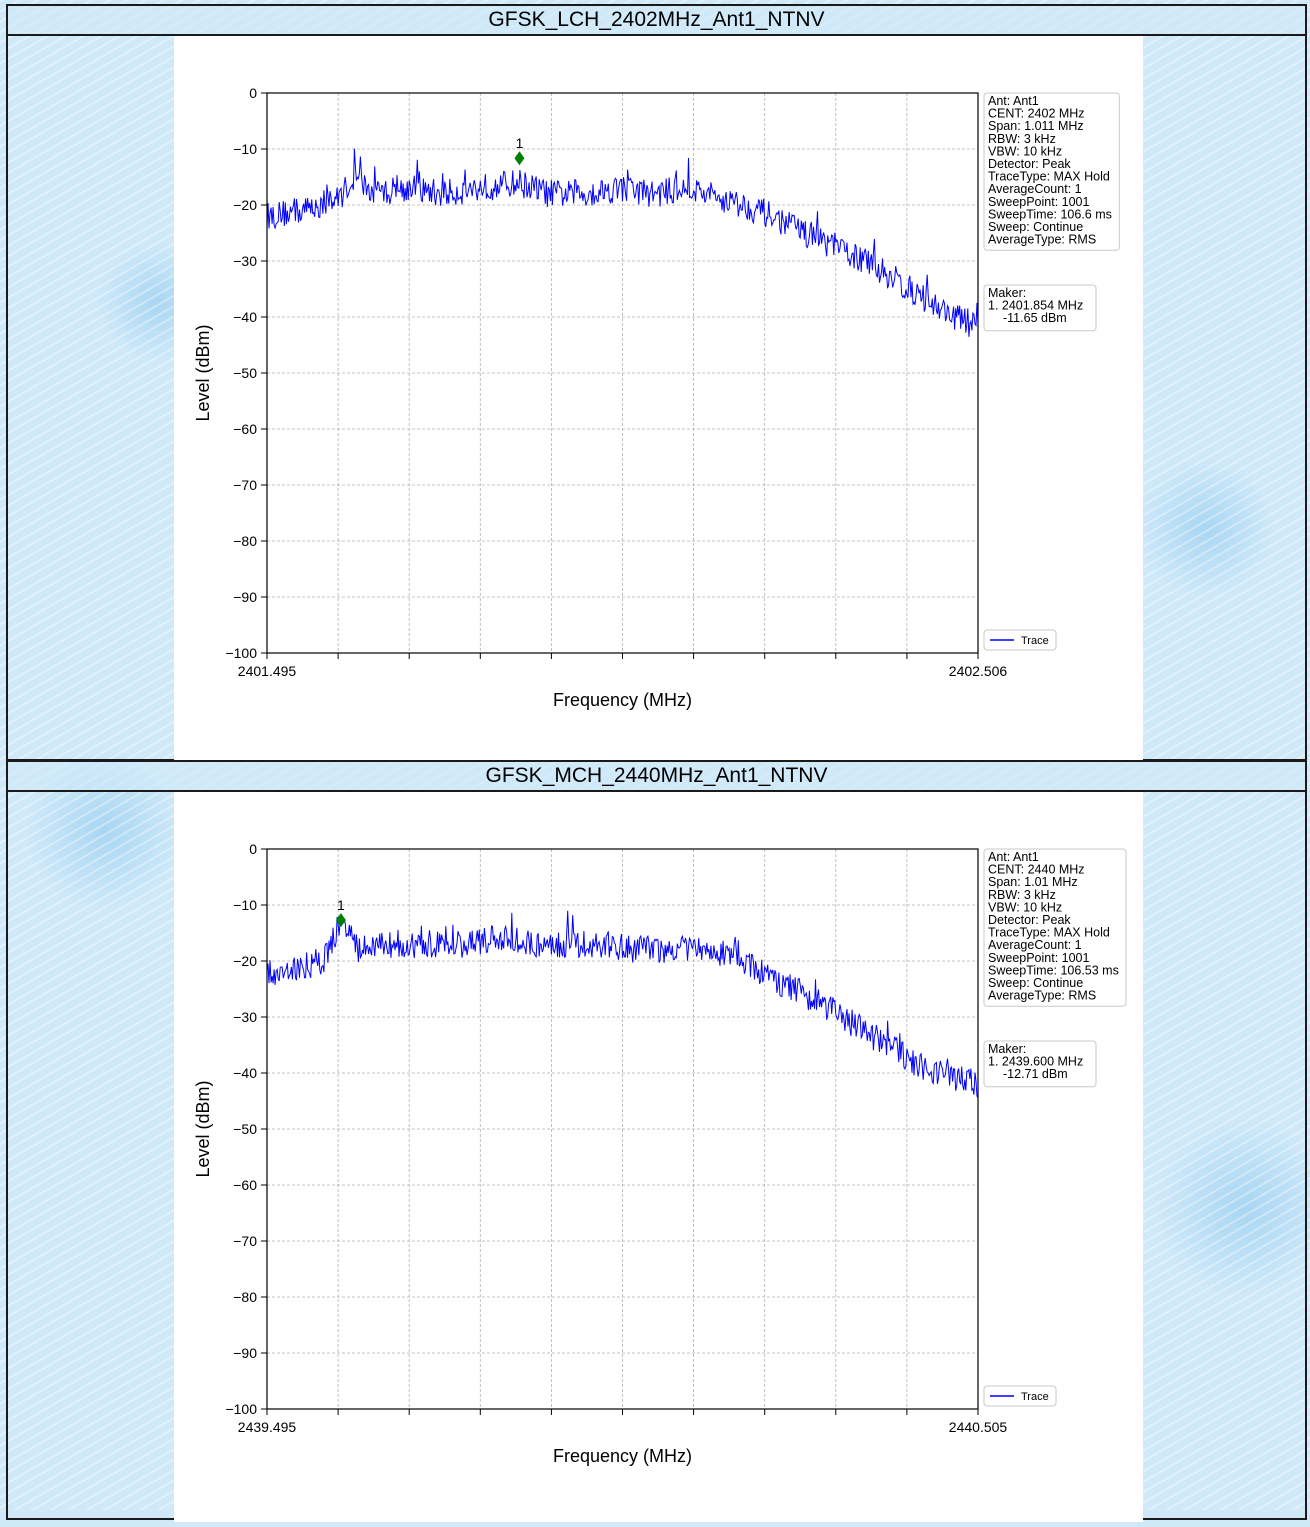  What do you see at coordinates (978, 671) in the screenshot?
I see `x-tick-label: 2402.506` at bounding box center [978, 671].